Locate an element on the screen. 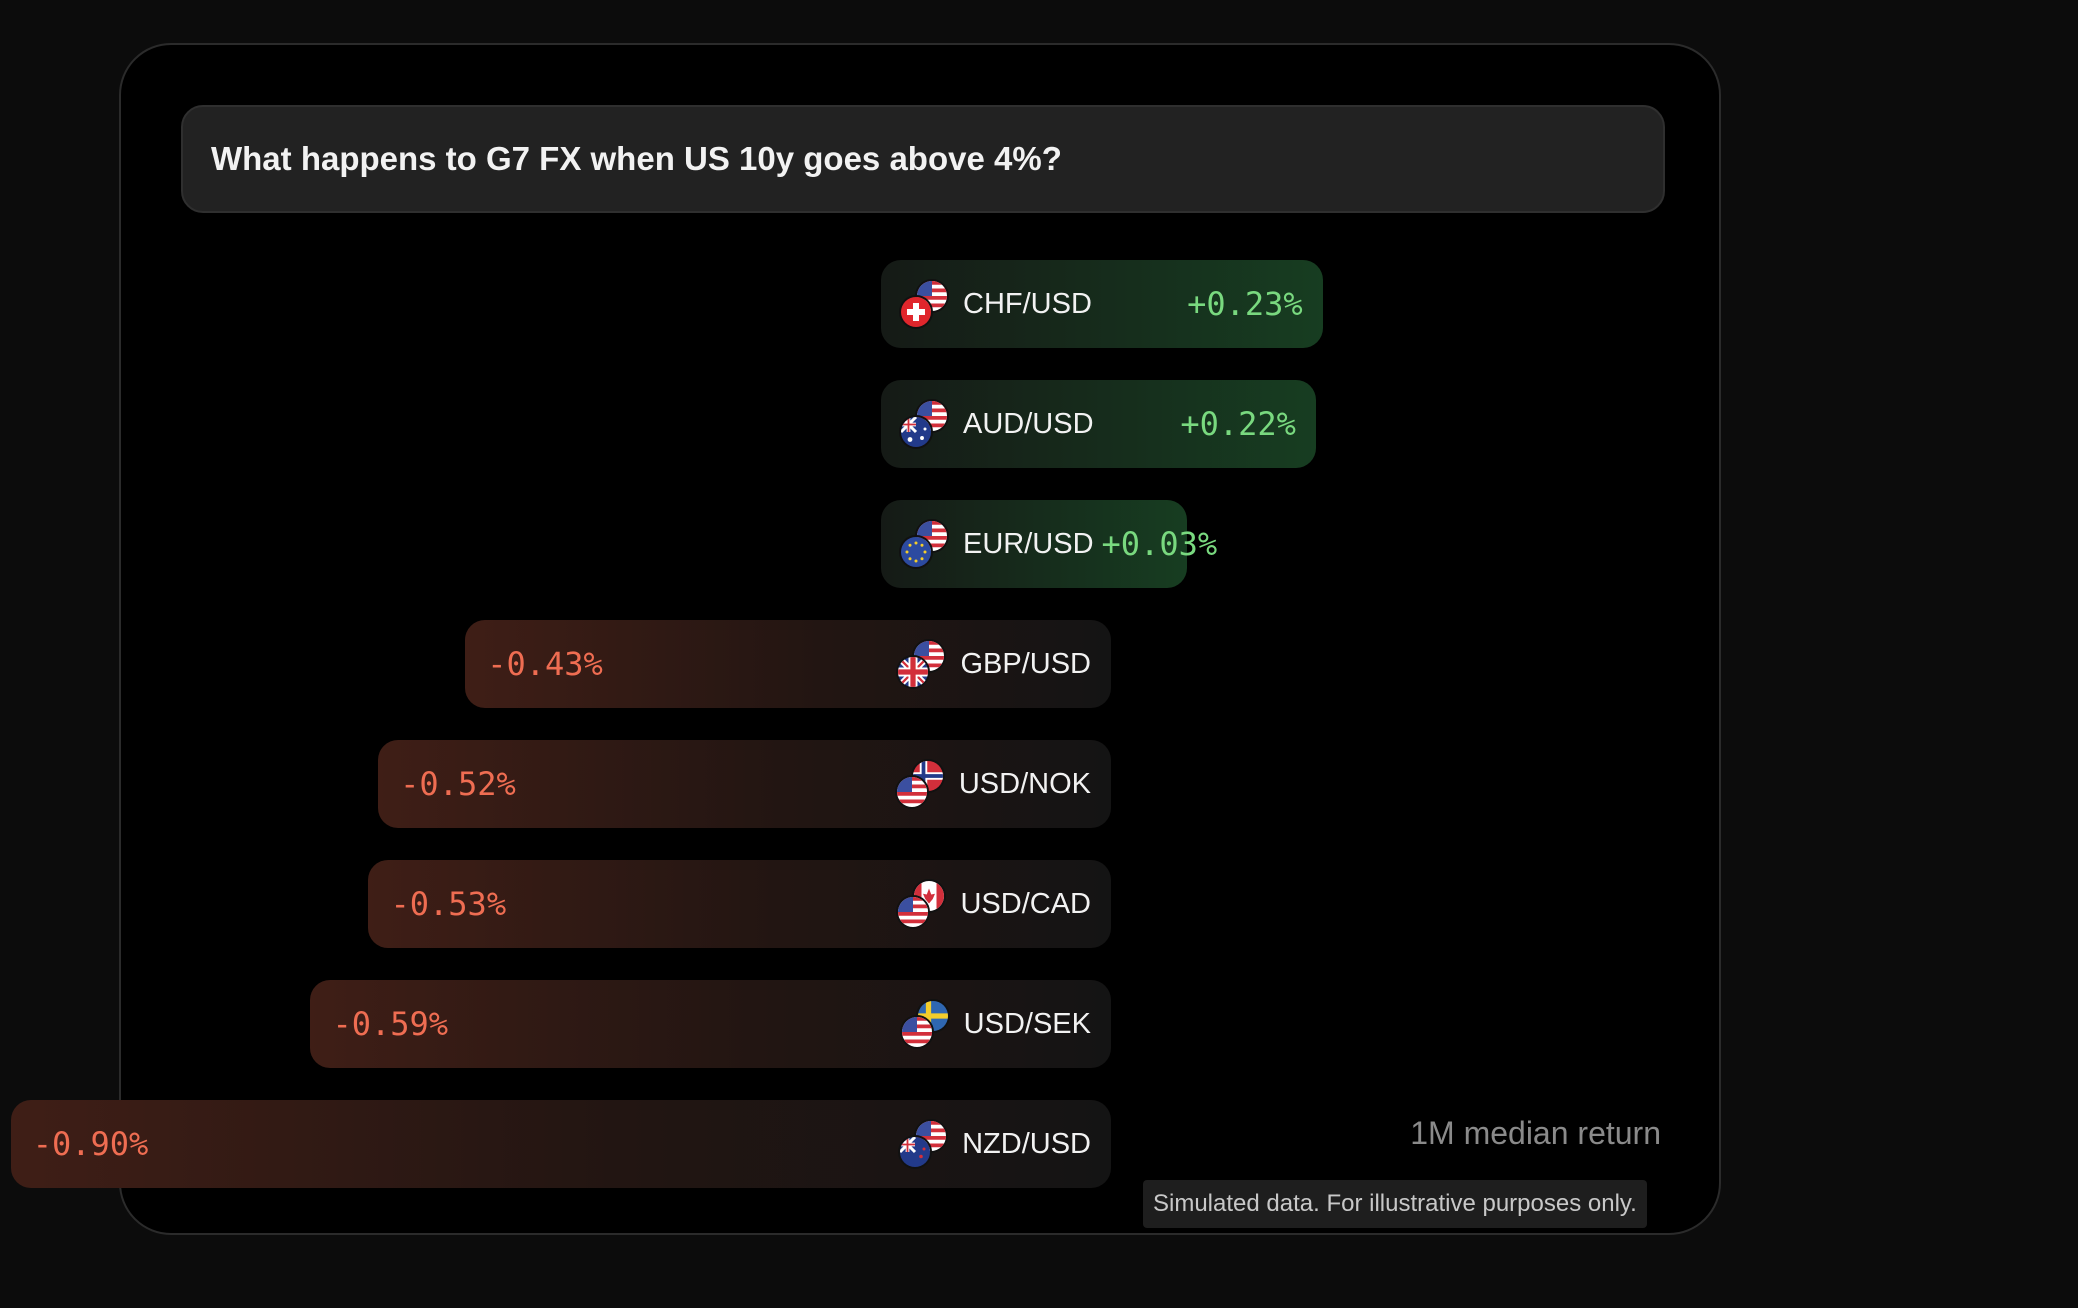 Image resolution: width=2078 pixels, height=1308 pixels. bar-usd-sek: -0.59% USD/SEK is located at coordinates (710, 1024).